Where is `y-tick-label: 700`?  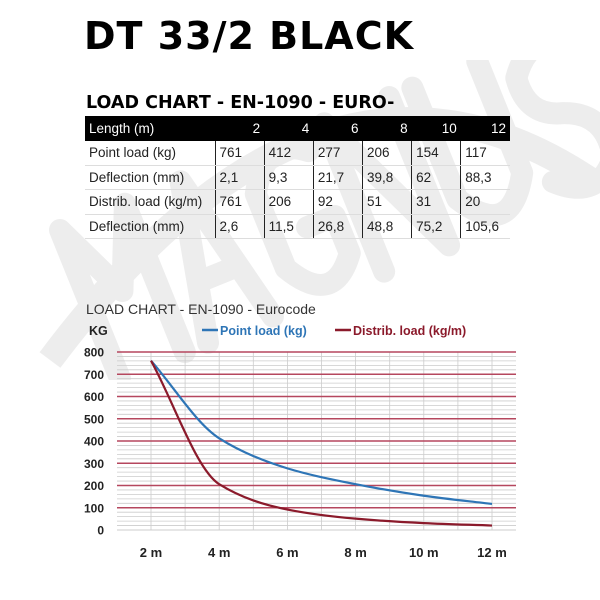 y-tick-label: 700 is located at coordinates (94, 375).